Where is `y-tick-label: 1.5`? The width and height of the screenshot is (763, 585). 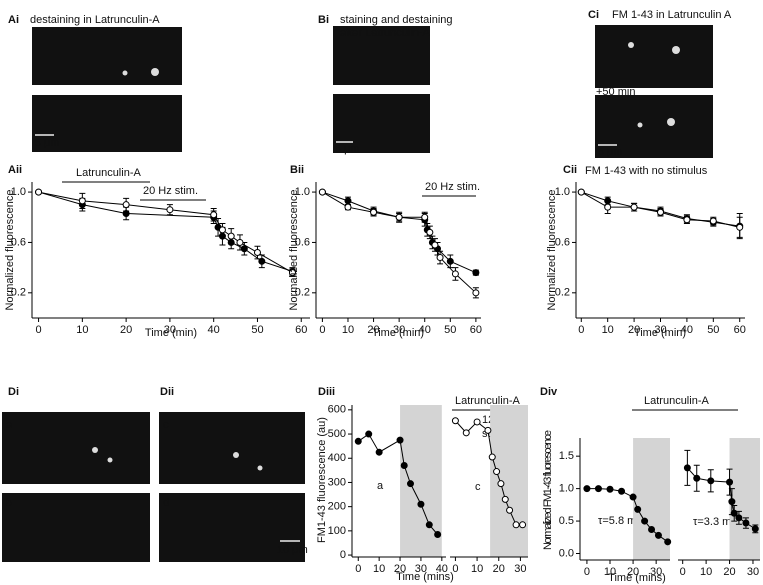 y-tick-label: 1.5 is located at coordinates (566, 456).